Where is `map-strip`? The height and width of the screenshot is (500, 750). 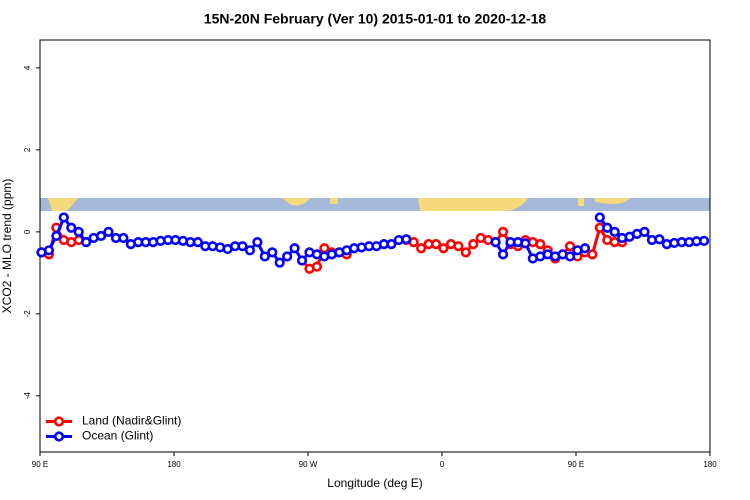 map-strip is located at coordinates (375, 204).